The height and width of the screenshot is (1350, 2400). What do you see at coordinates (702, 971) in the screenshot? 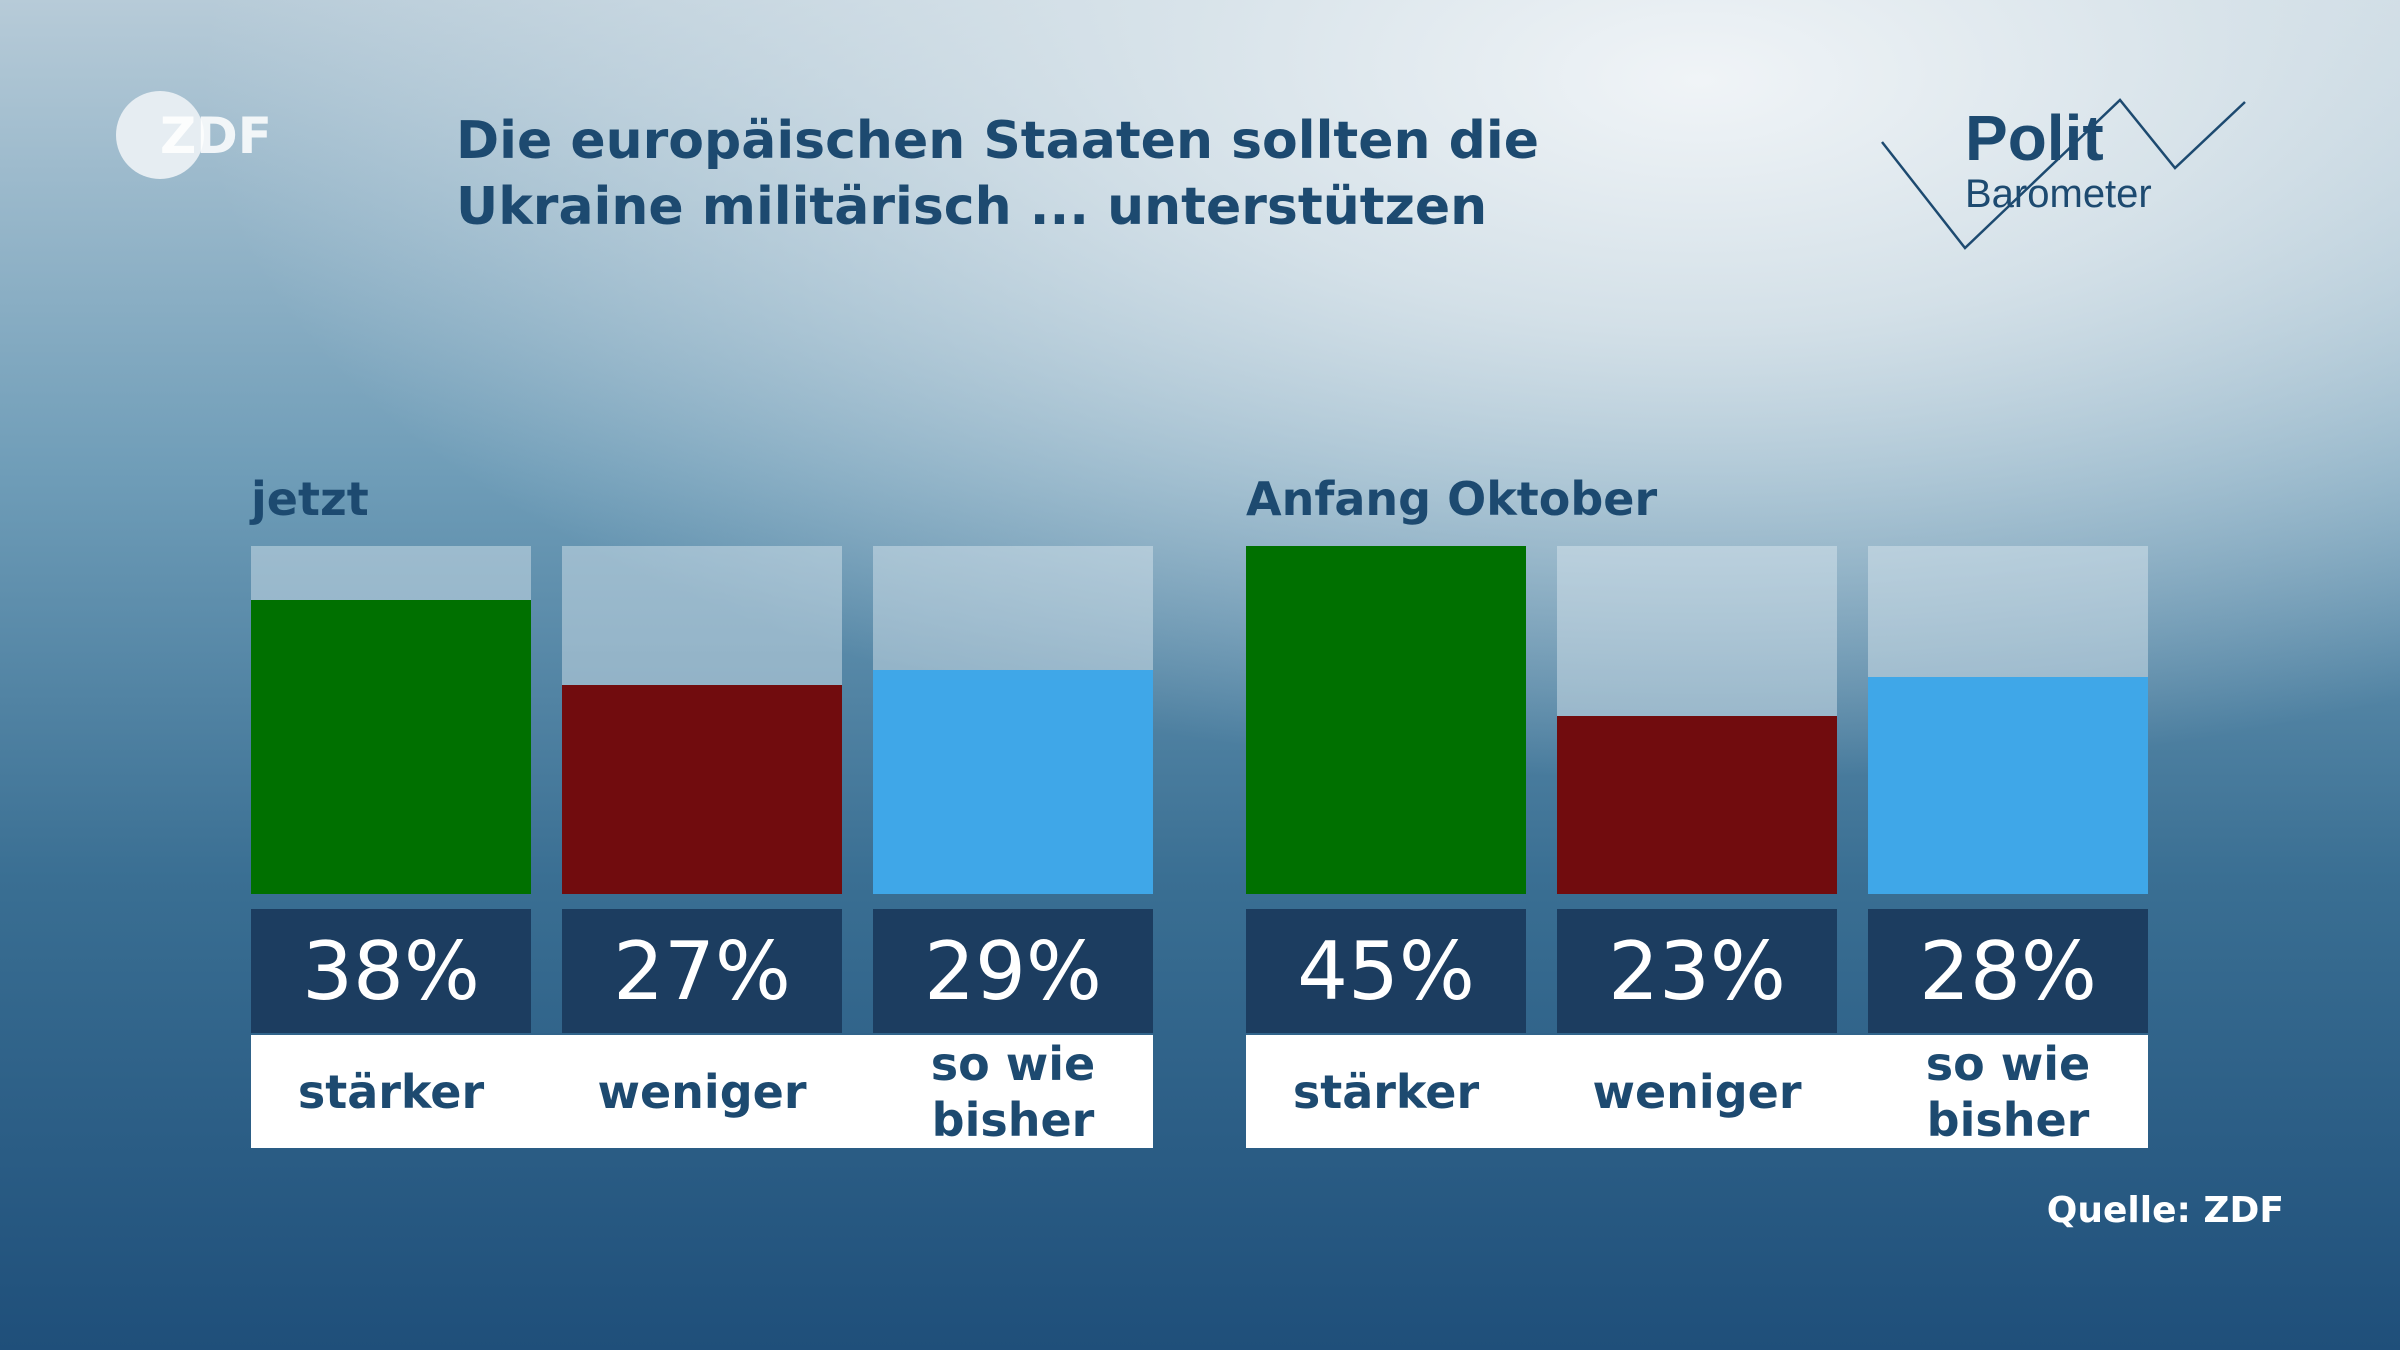
I see `value-label: 27%` at bounding box center [702, 971].